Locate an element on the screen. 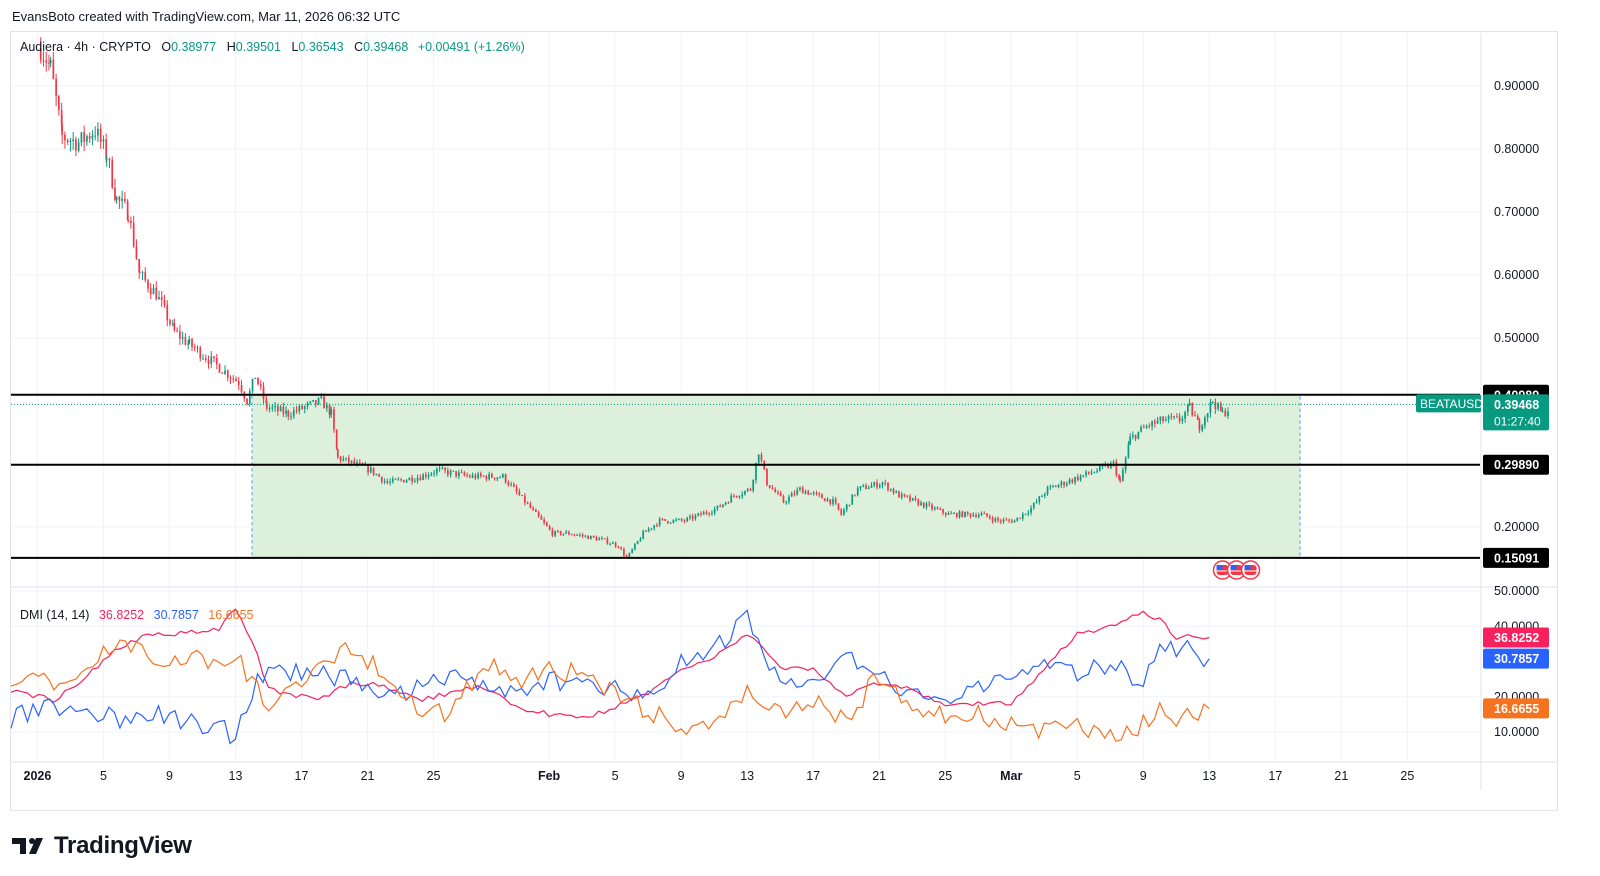  tradingview-logo: TradingView is located at coordinates (102, 846).